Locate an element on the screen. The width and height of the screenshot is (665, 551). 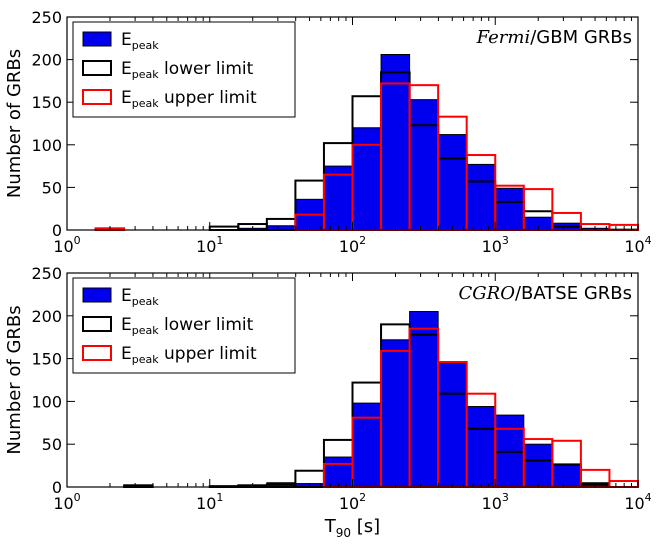
panel-annotation: CGRO/BATSE GRBs is located at coordinates (546, 293).